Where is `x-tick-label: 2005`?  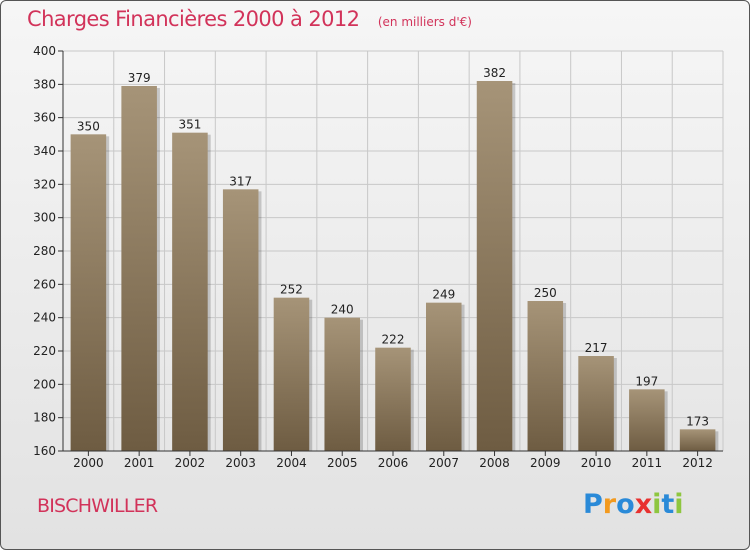 x-tick-label: 2005 is located at coordinates (342, 463).